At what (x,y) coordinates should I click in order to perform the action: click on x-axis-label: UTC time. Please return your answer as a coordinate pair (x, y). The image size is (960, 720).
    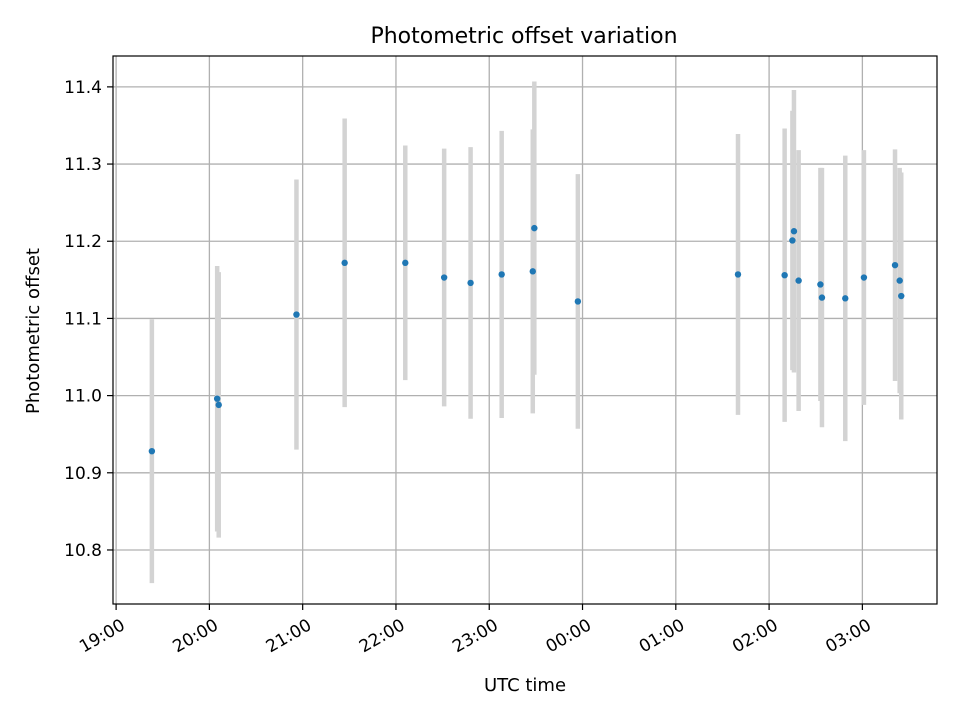
    Looking at the image, I should click on (525, 685).